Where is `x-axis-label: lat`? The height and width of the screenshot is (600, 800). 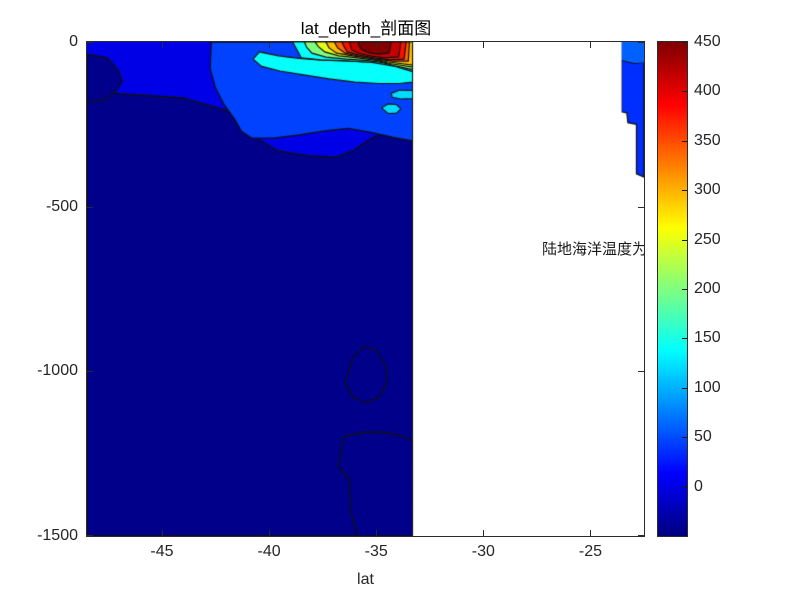
x-axis-label: lat is located at coordinates (365, 579).